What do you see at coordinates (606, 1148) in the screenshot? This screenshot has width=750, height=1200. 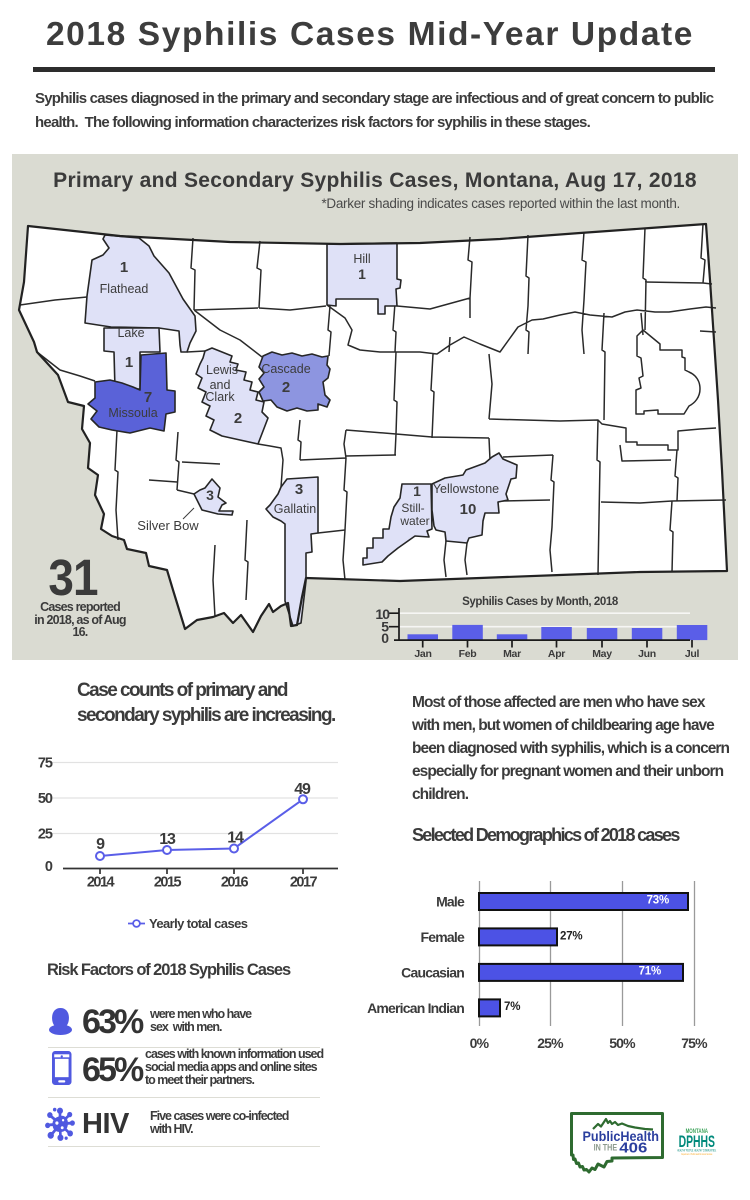 I see `svg-text: IN THE` at bounding box center [606, 1148].